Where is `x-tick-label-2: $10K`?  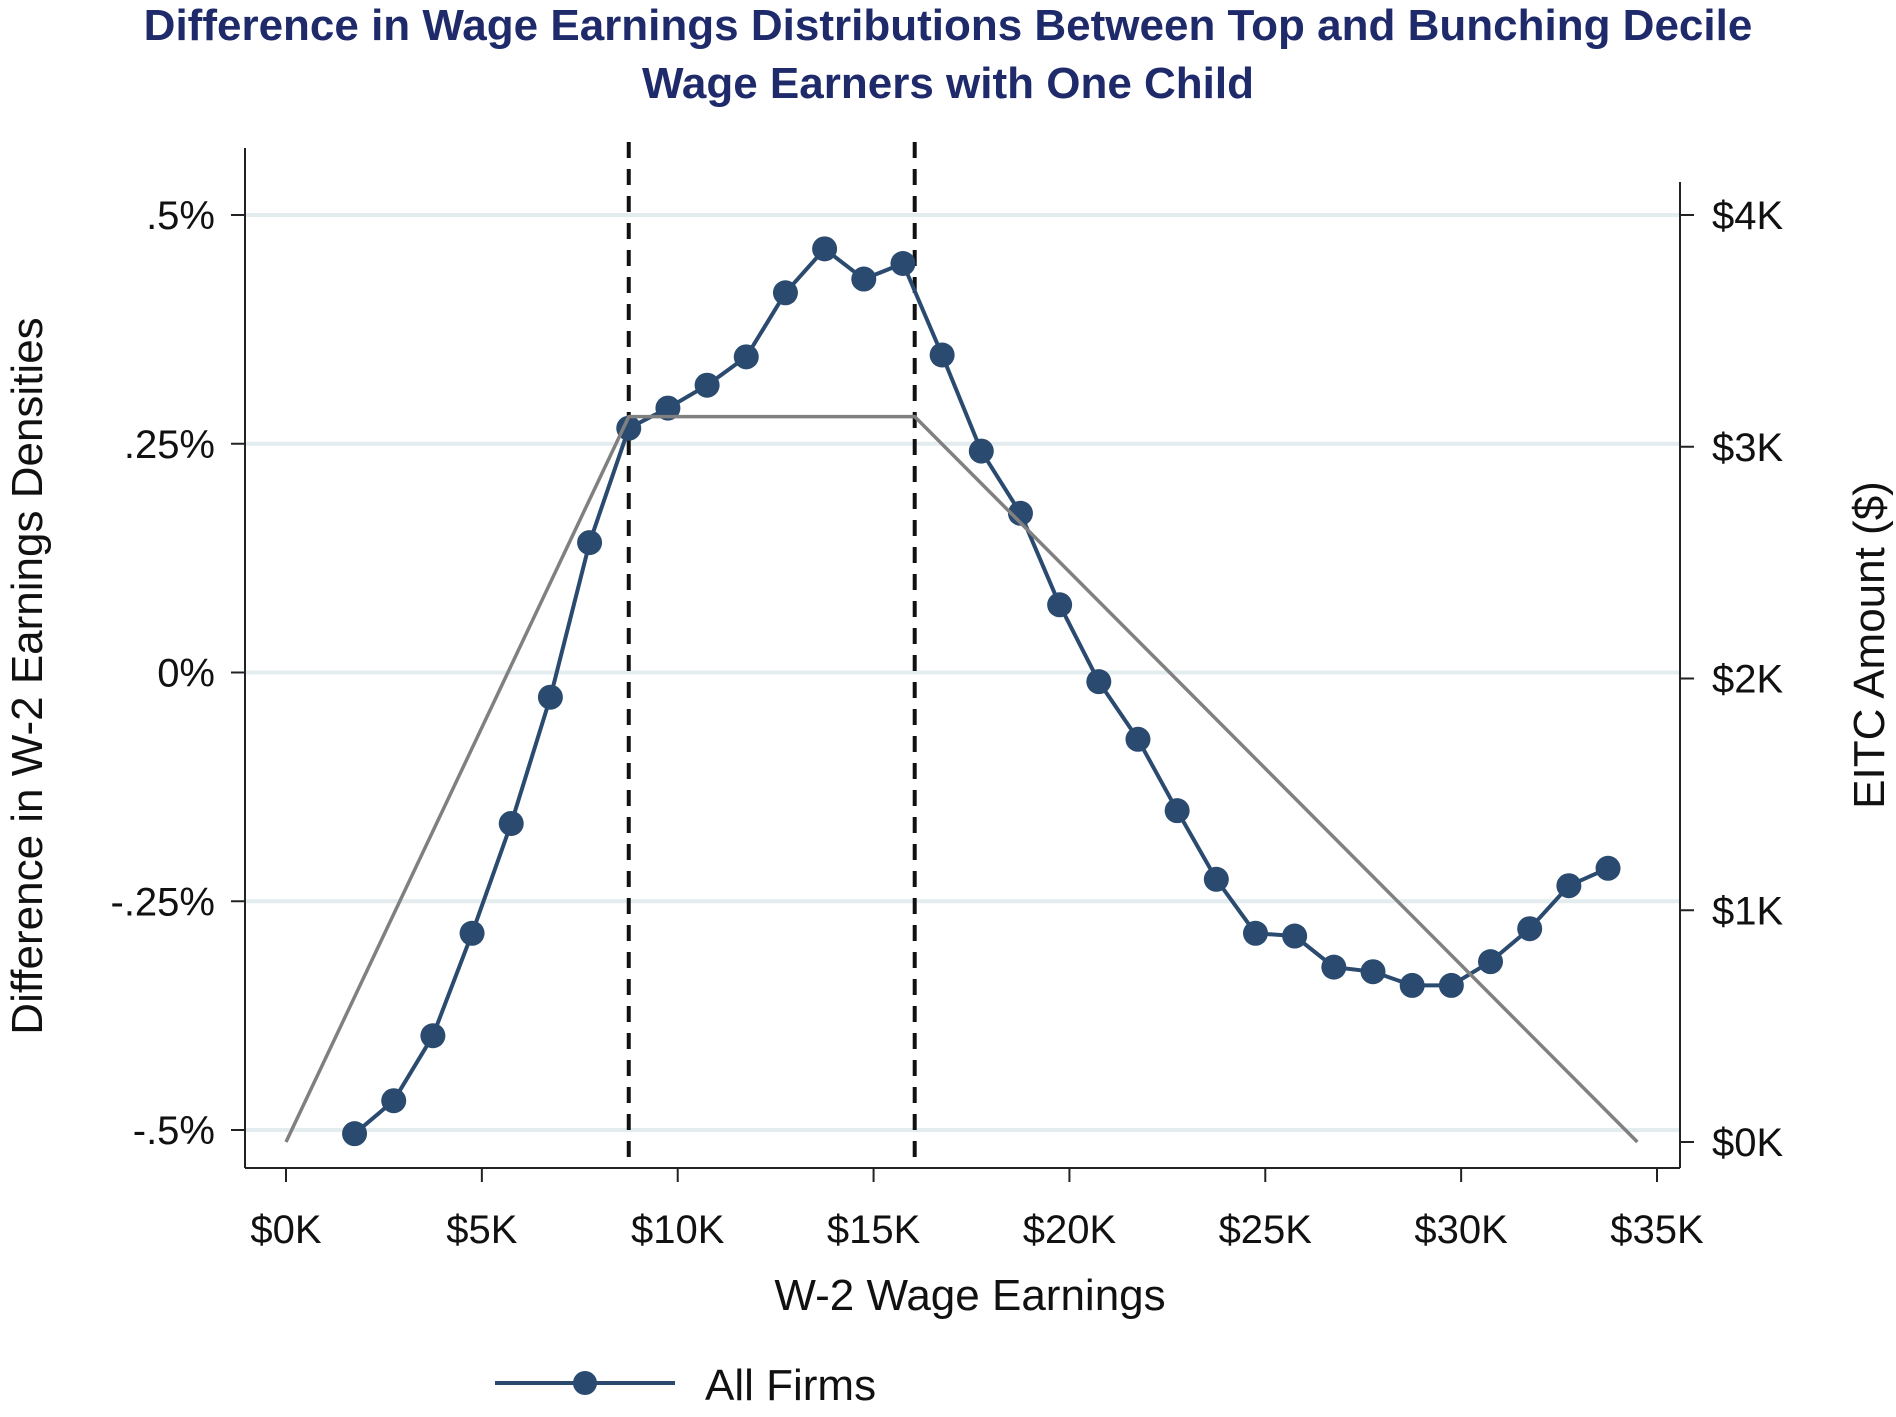
x-tick-label-2: $10K is located at coordinates (678, 1230).